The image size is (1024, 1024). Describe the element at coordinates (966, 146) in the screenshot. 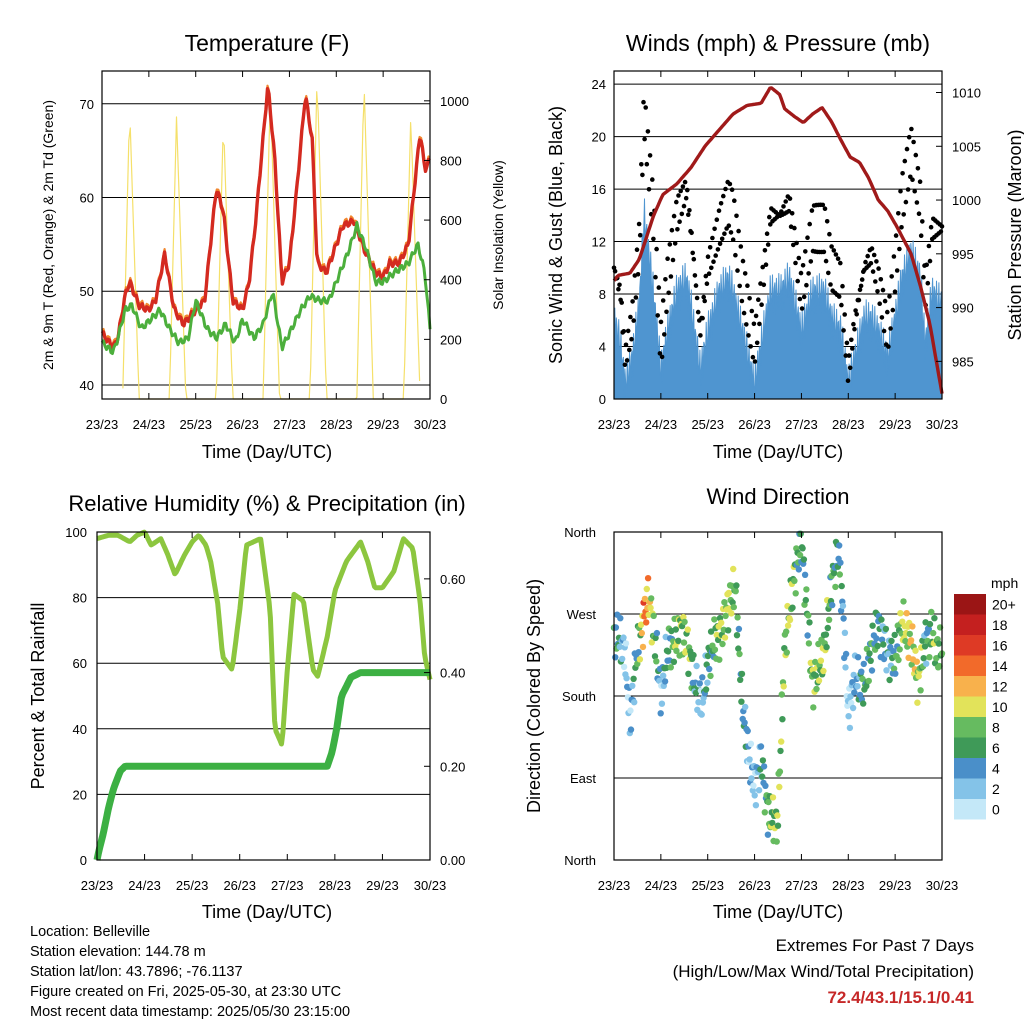

I see `winds-y2tick-label: 1005` at that location.